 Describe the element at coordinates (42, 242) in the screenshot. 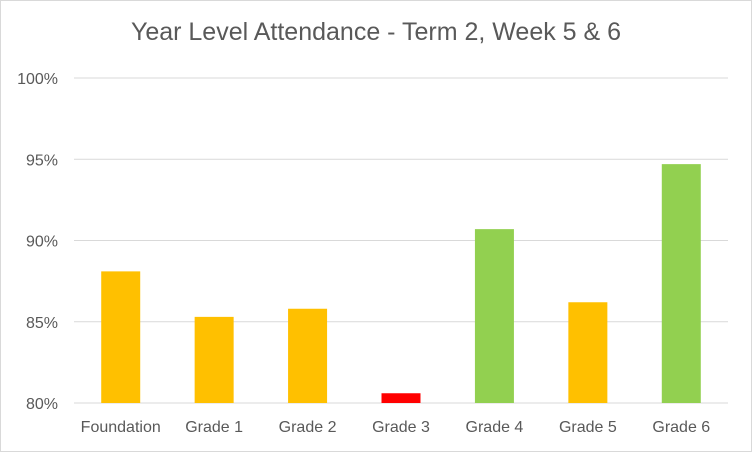

I see `y-tick-label: 90%` at that location.